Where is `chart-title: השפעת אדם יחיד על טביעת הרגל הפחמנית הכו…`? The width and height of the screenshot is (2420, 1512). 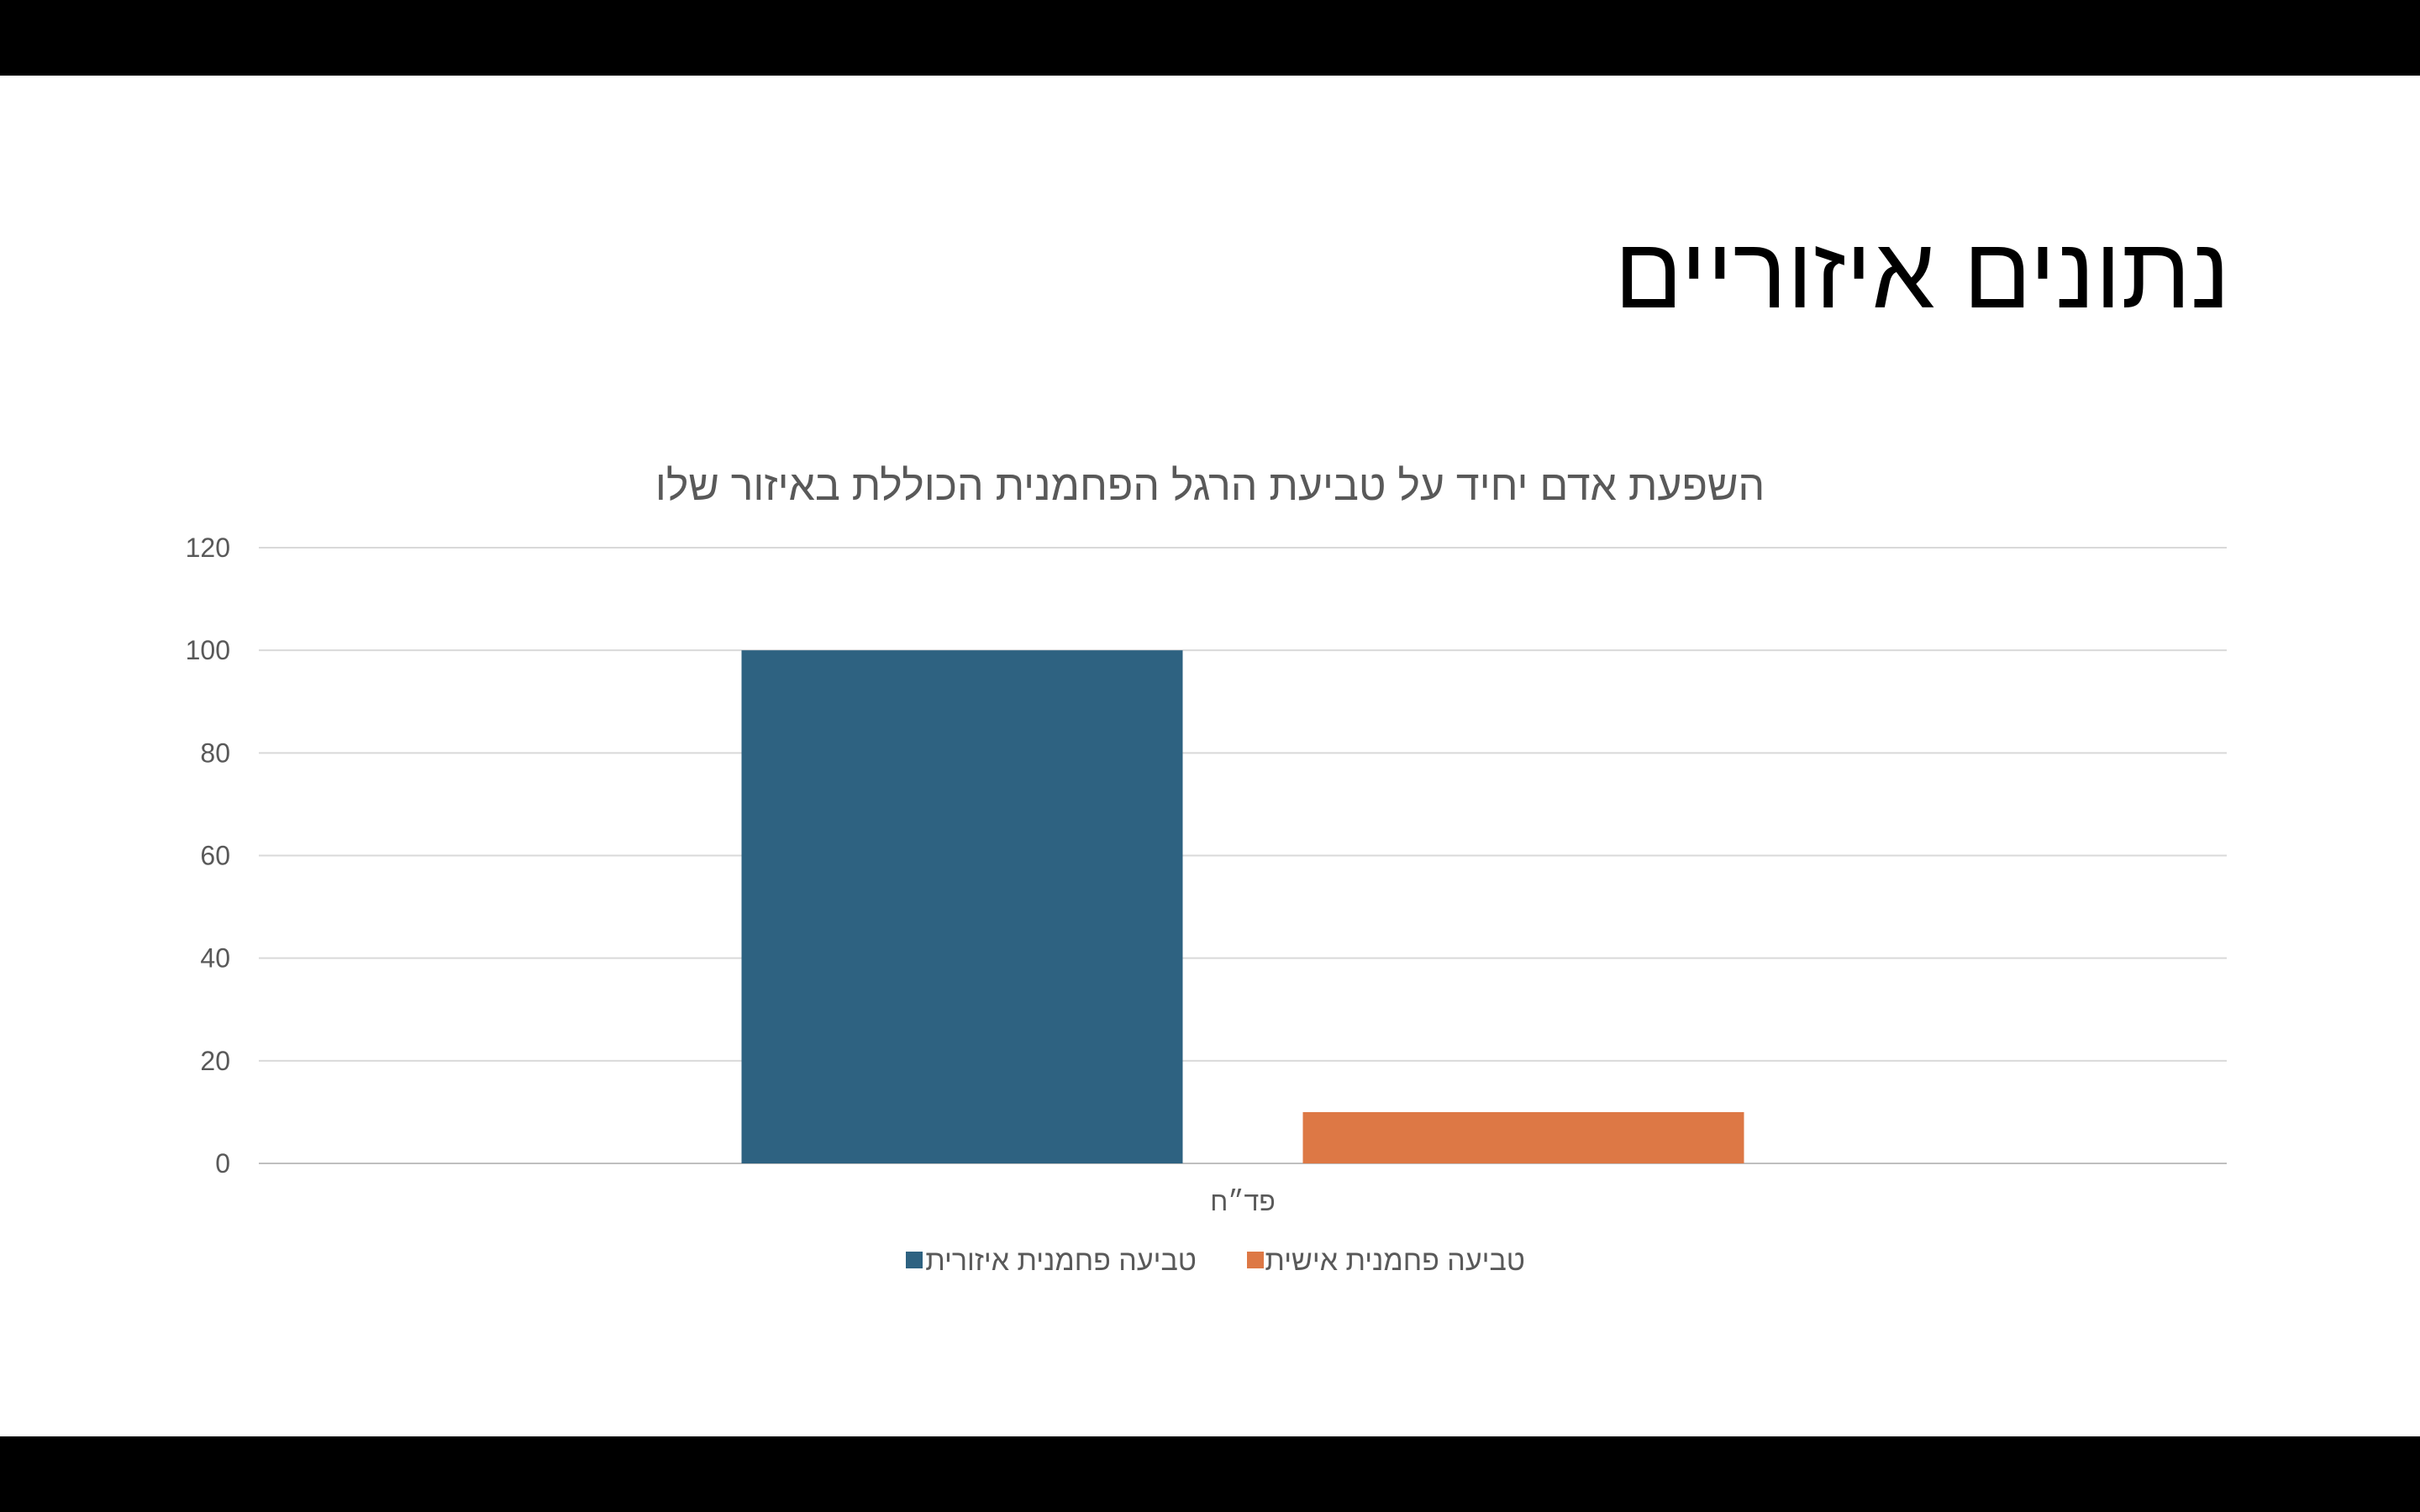 chart-title: השפעת אדם יחיד על טביעת הרגל הפחמנית הכו… is located at coordinates (1210, 485).